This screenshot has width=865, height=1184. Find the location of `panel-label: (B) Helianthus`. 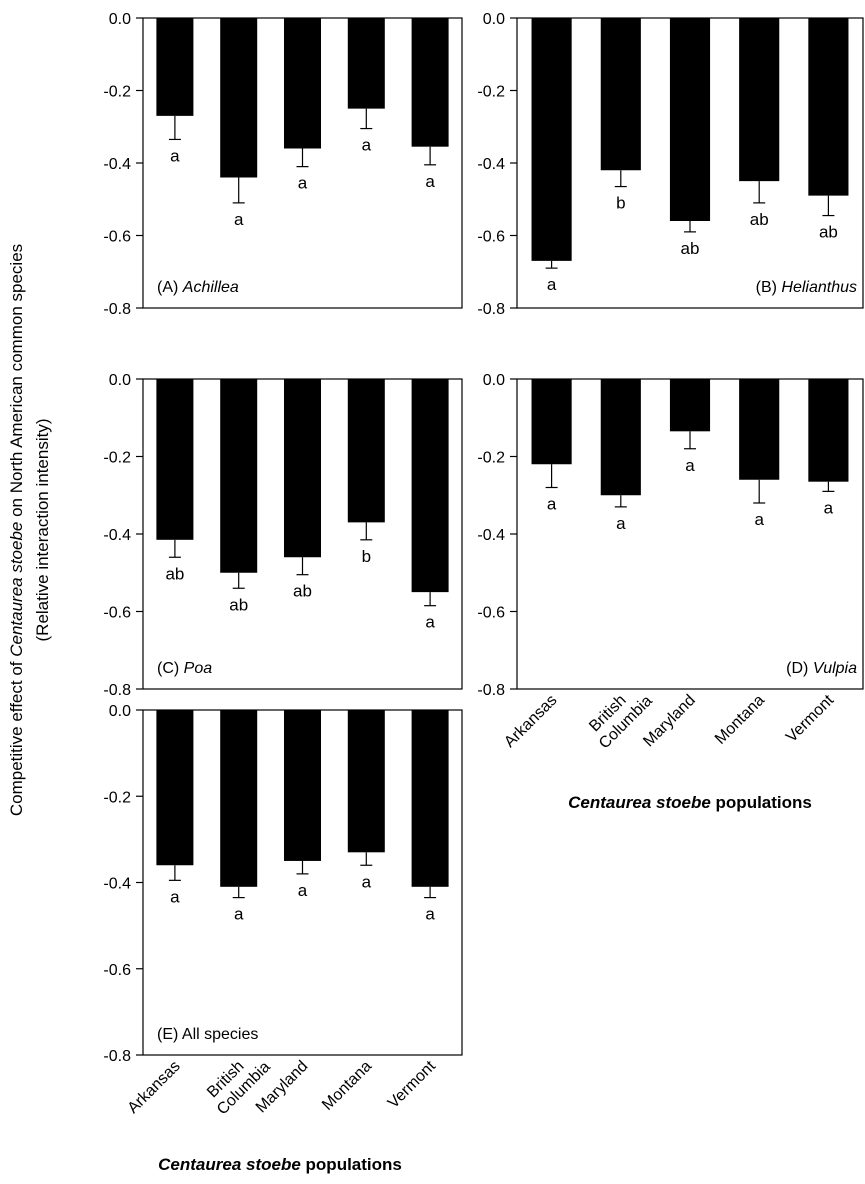

panel-label: (B) Helianthus is located at coordinates (806, 287).